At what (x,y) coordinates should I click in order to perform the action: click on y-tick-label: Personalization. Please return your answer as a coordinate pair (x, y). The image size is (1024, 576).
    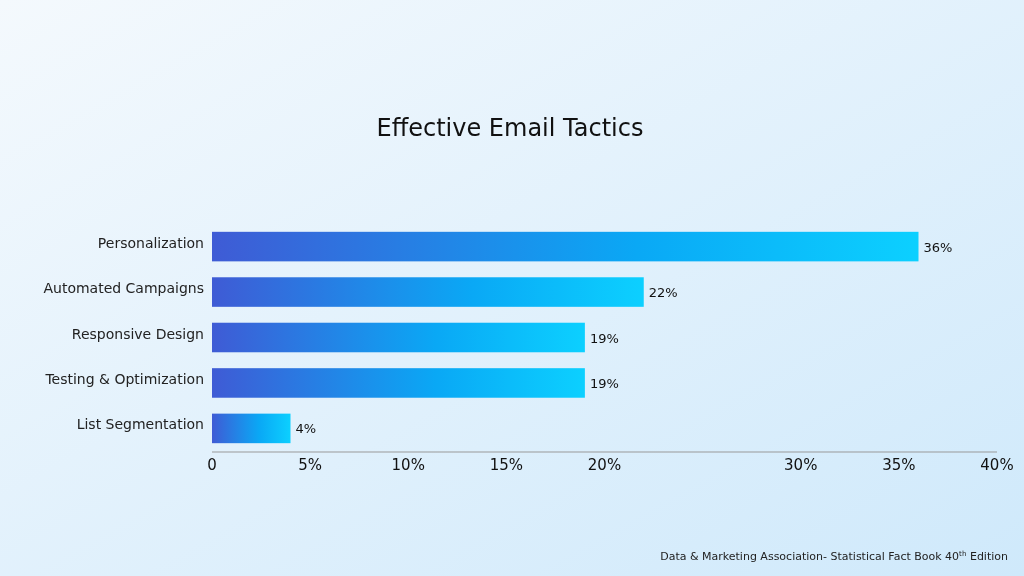
    Looking at the image, I should click on (150, 242).